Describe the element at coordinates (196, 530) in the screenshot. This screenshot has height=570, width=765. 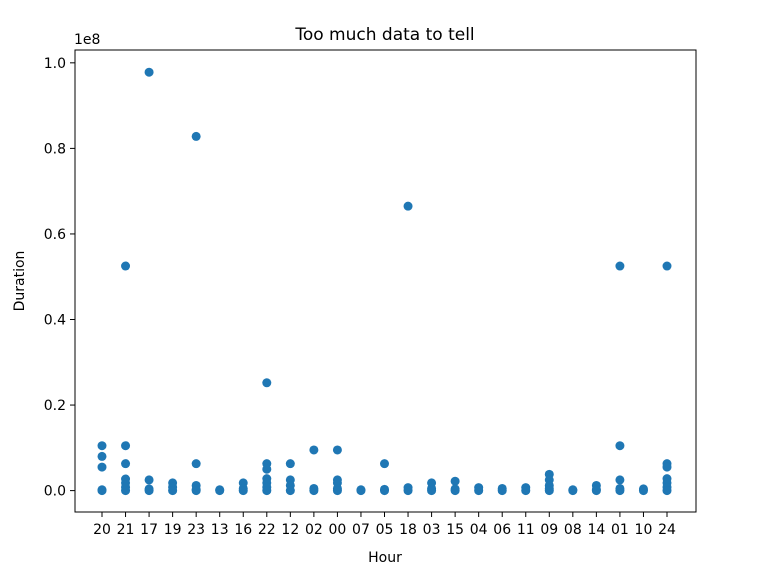
I see `x-tick-label: 23` at that location.